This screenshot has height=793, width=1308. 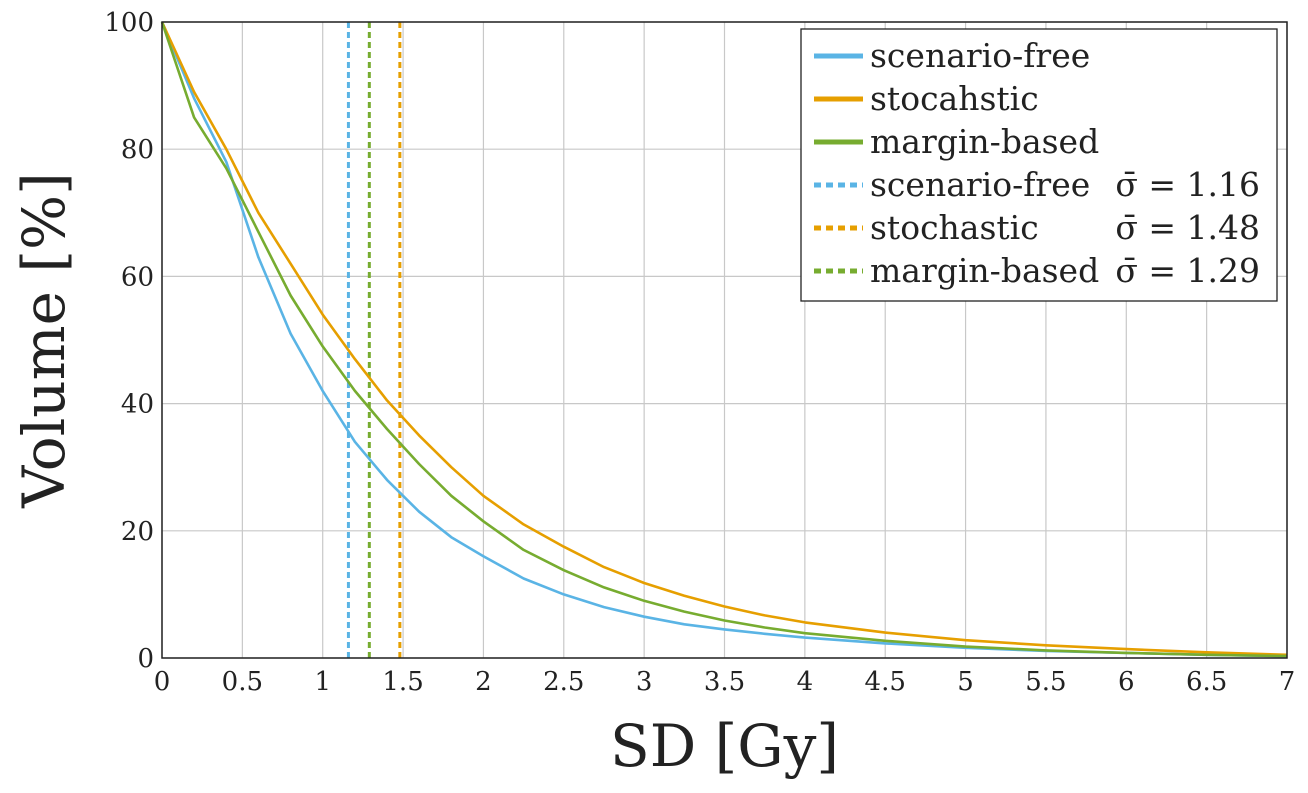 I want to click on x-tick-labels: 0 0.5 1 1.5 2 2.5 3 3.5 4 4.5 5 5.5 6 6.5 7, so click(x=725, y=682).